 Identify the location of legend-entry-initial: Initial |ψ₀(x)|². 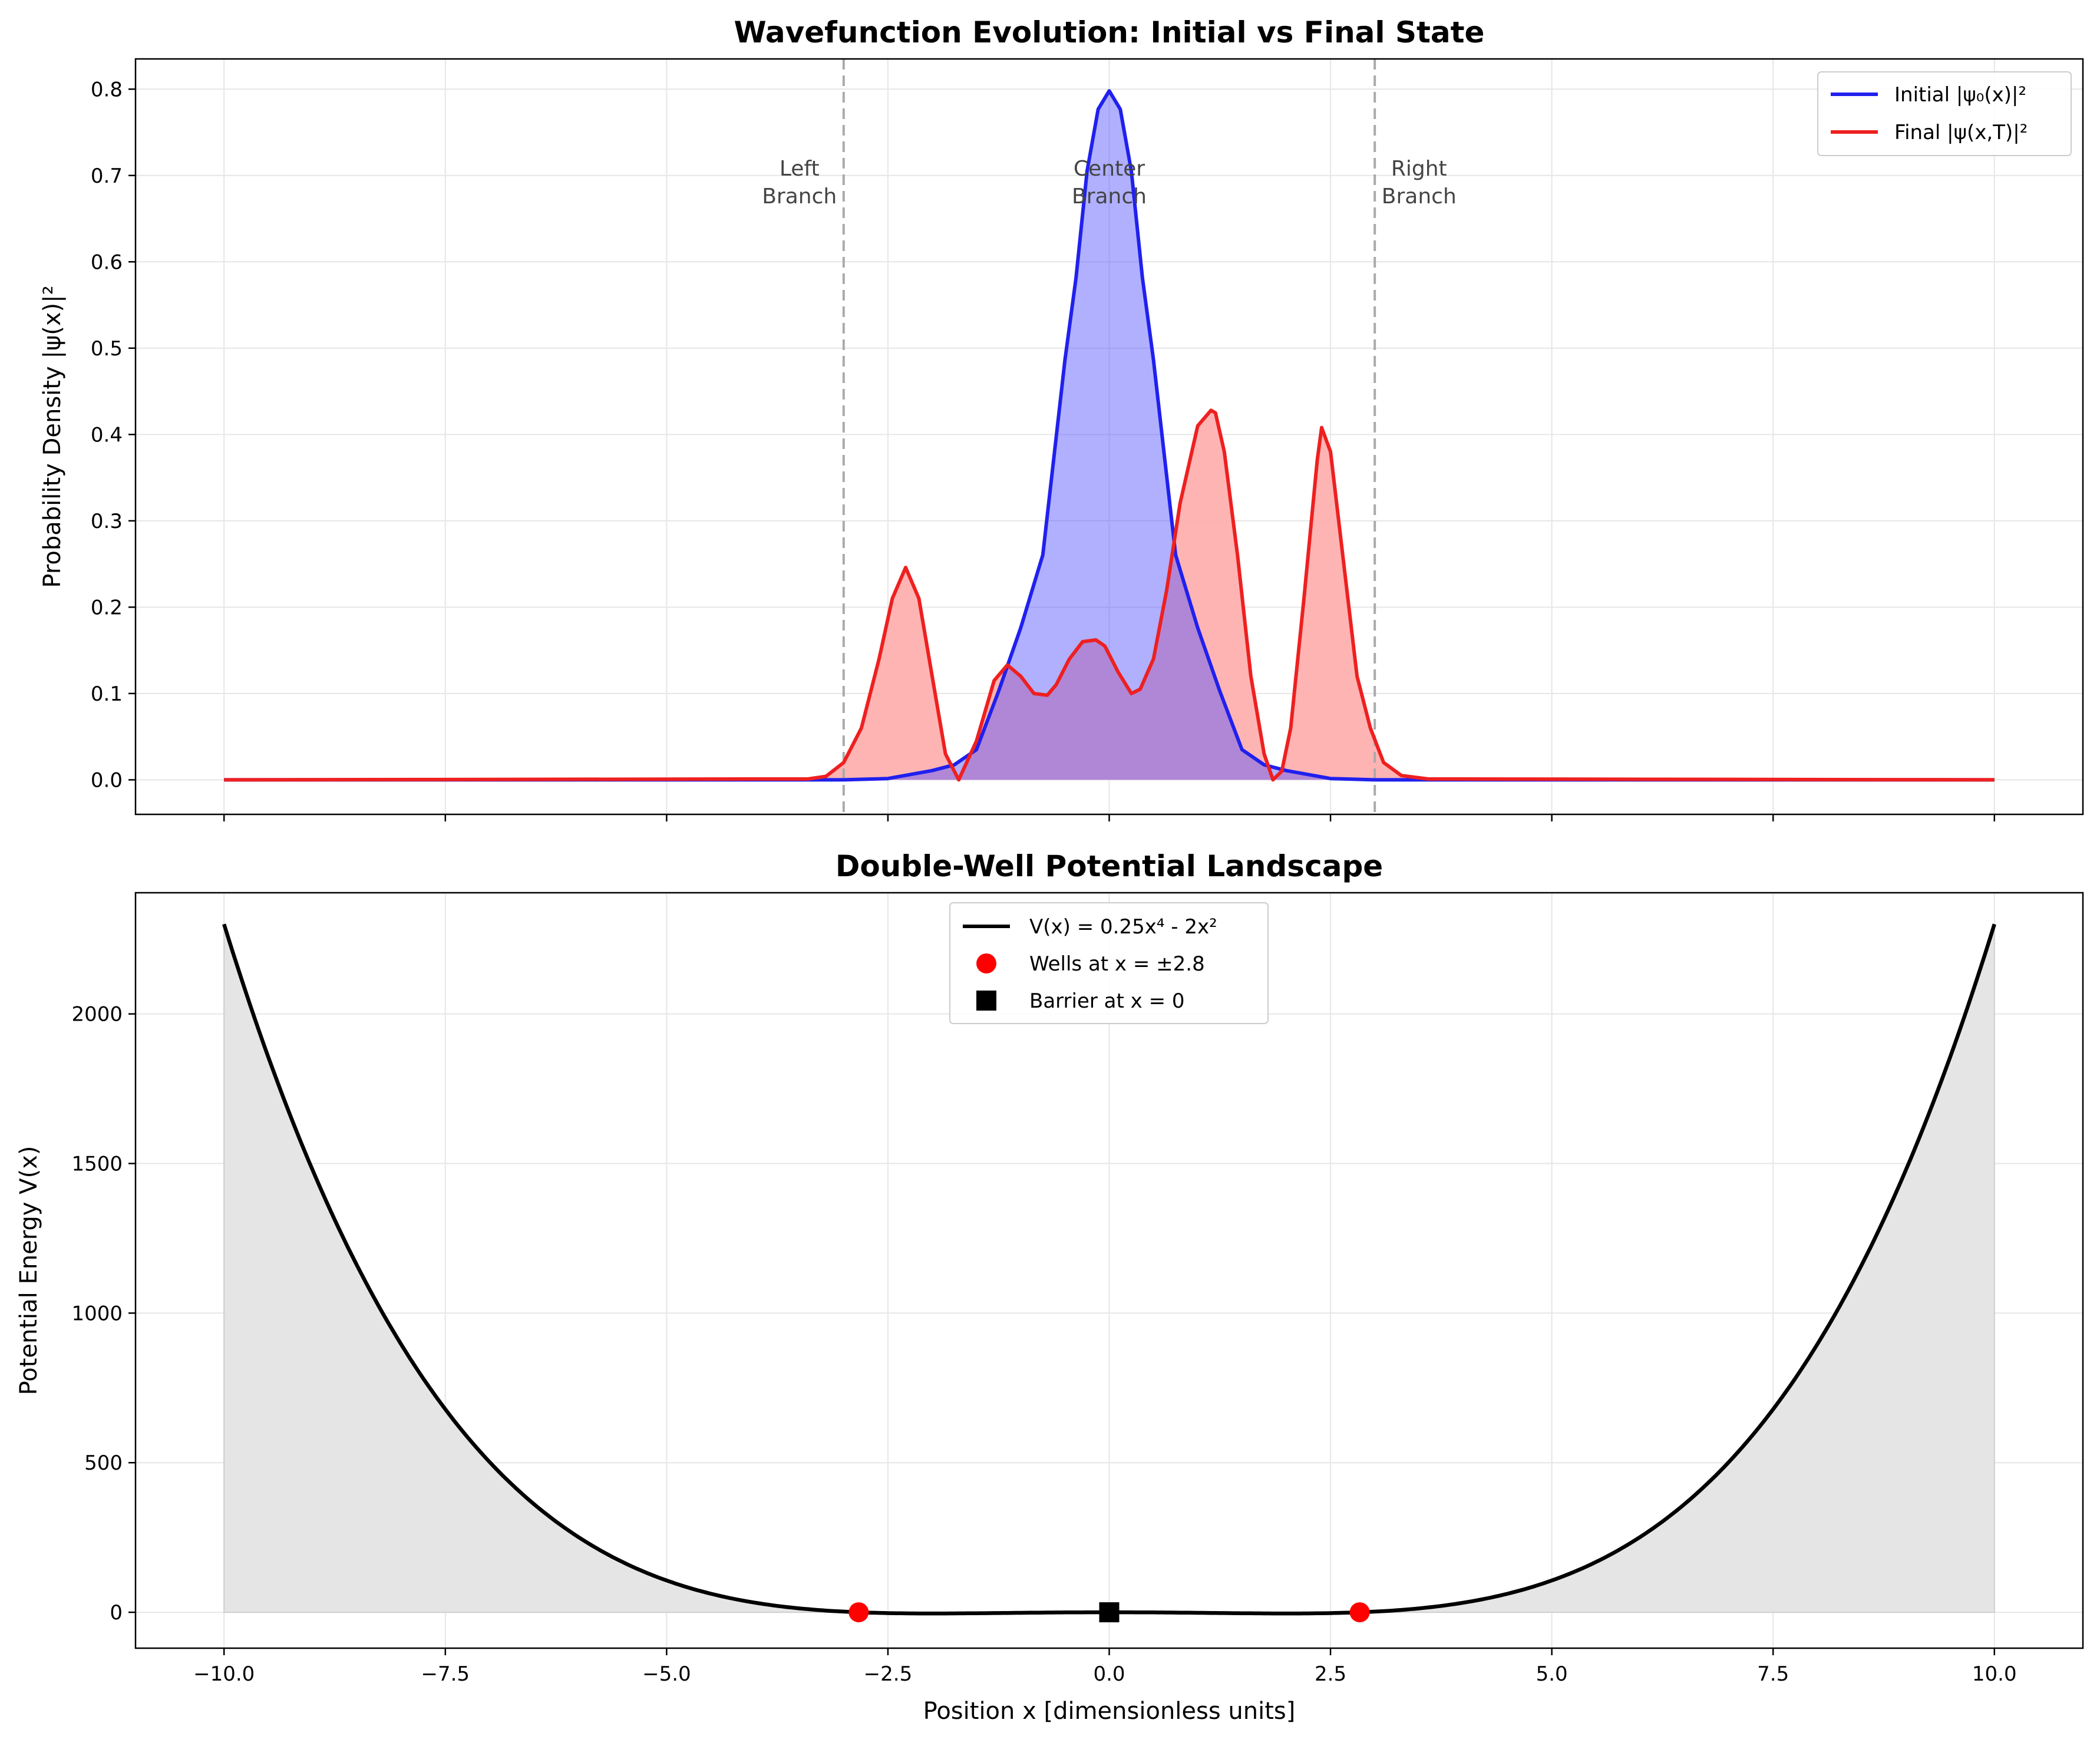
(1960, 95).